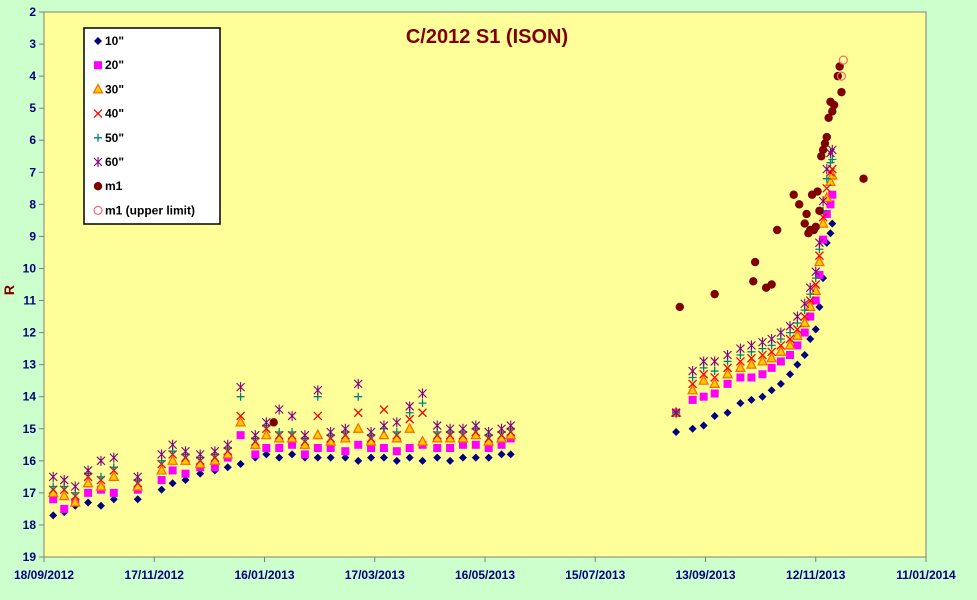  Describe the element at coordinates (485, 575) in the screenshot. I see `x-tick-label: 16/05/2013` at that location.